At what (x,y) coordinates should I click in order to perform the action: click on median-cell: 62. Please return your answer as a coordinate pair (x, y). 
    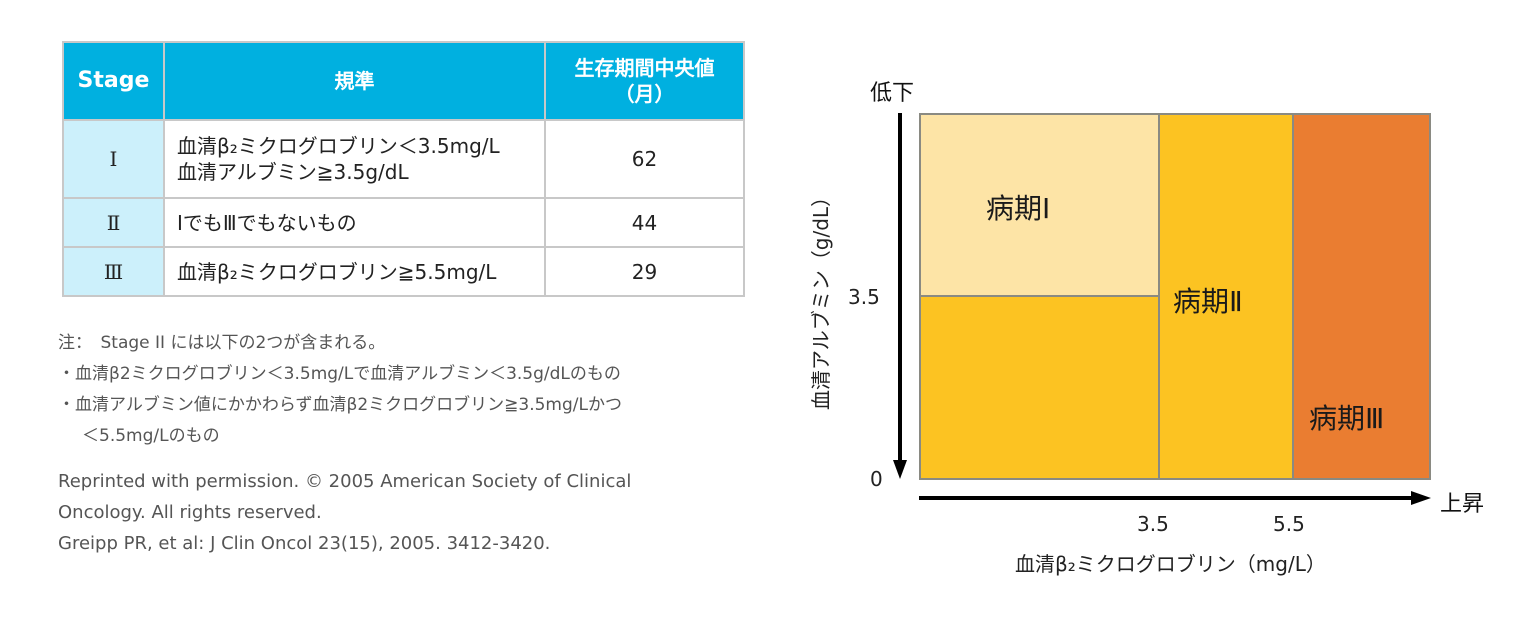
    Looking at the image, I should click on (644, 159).